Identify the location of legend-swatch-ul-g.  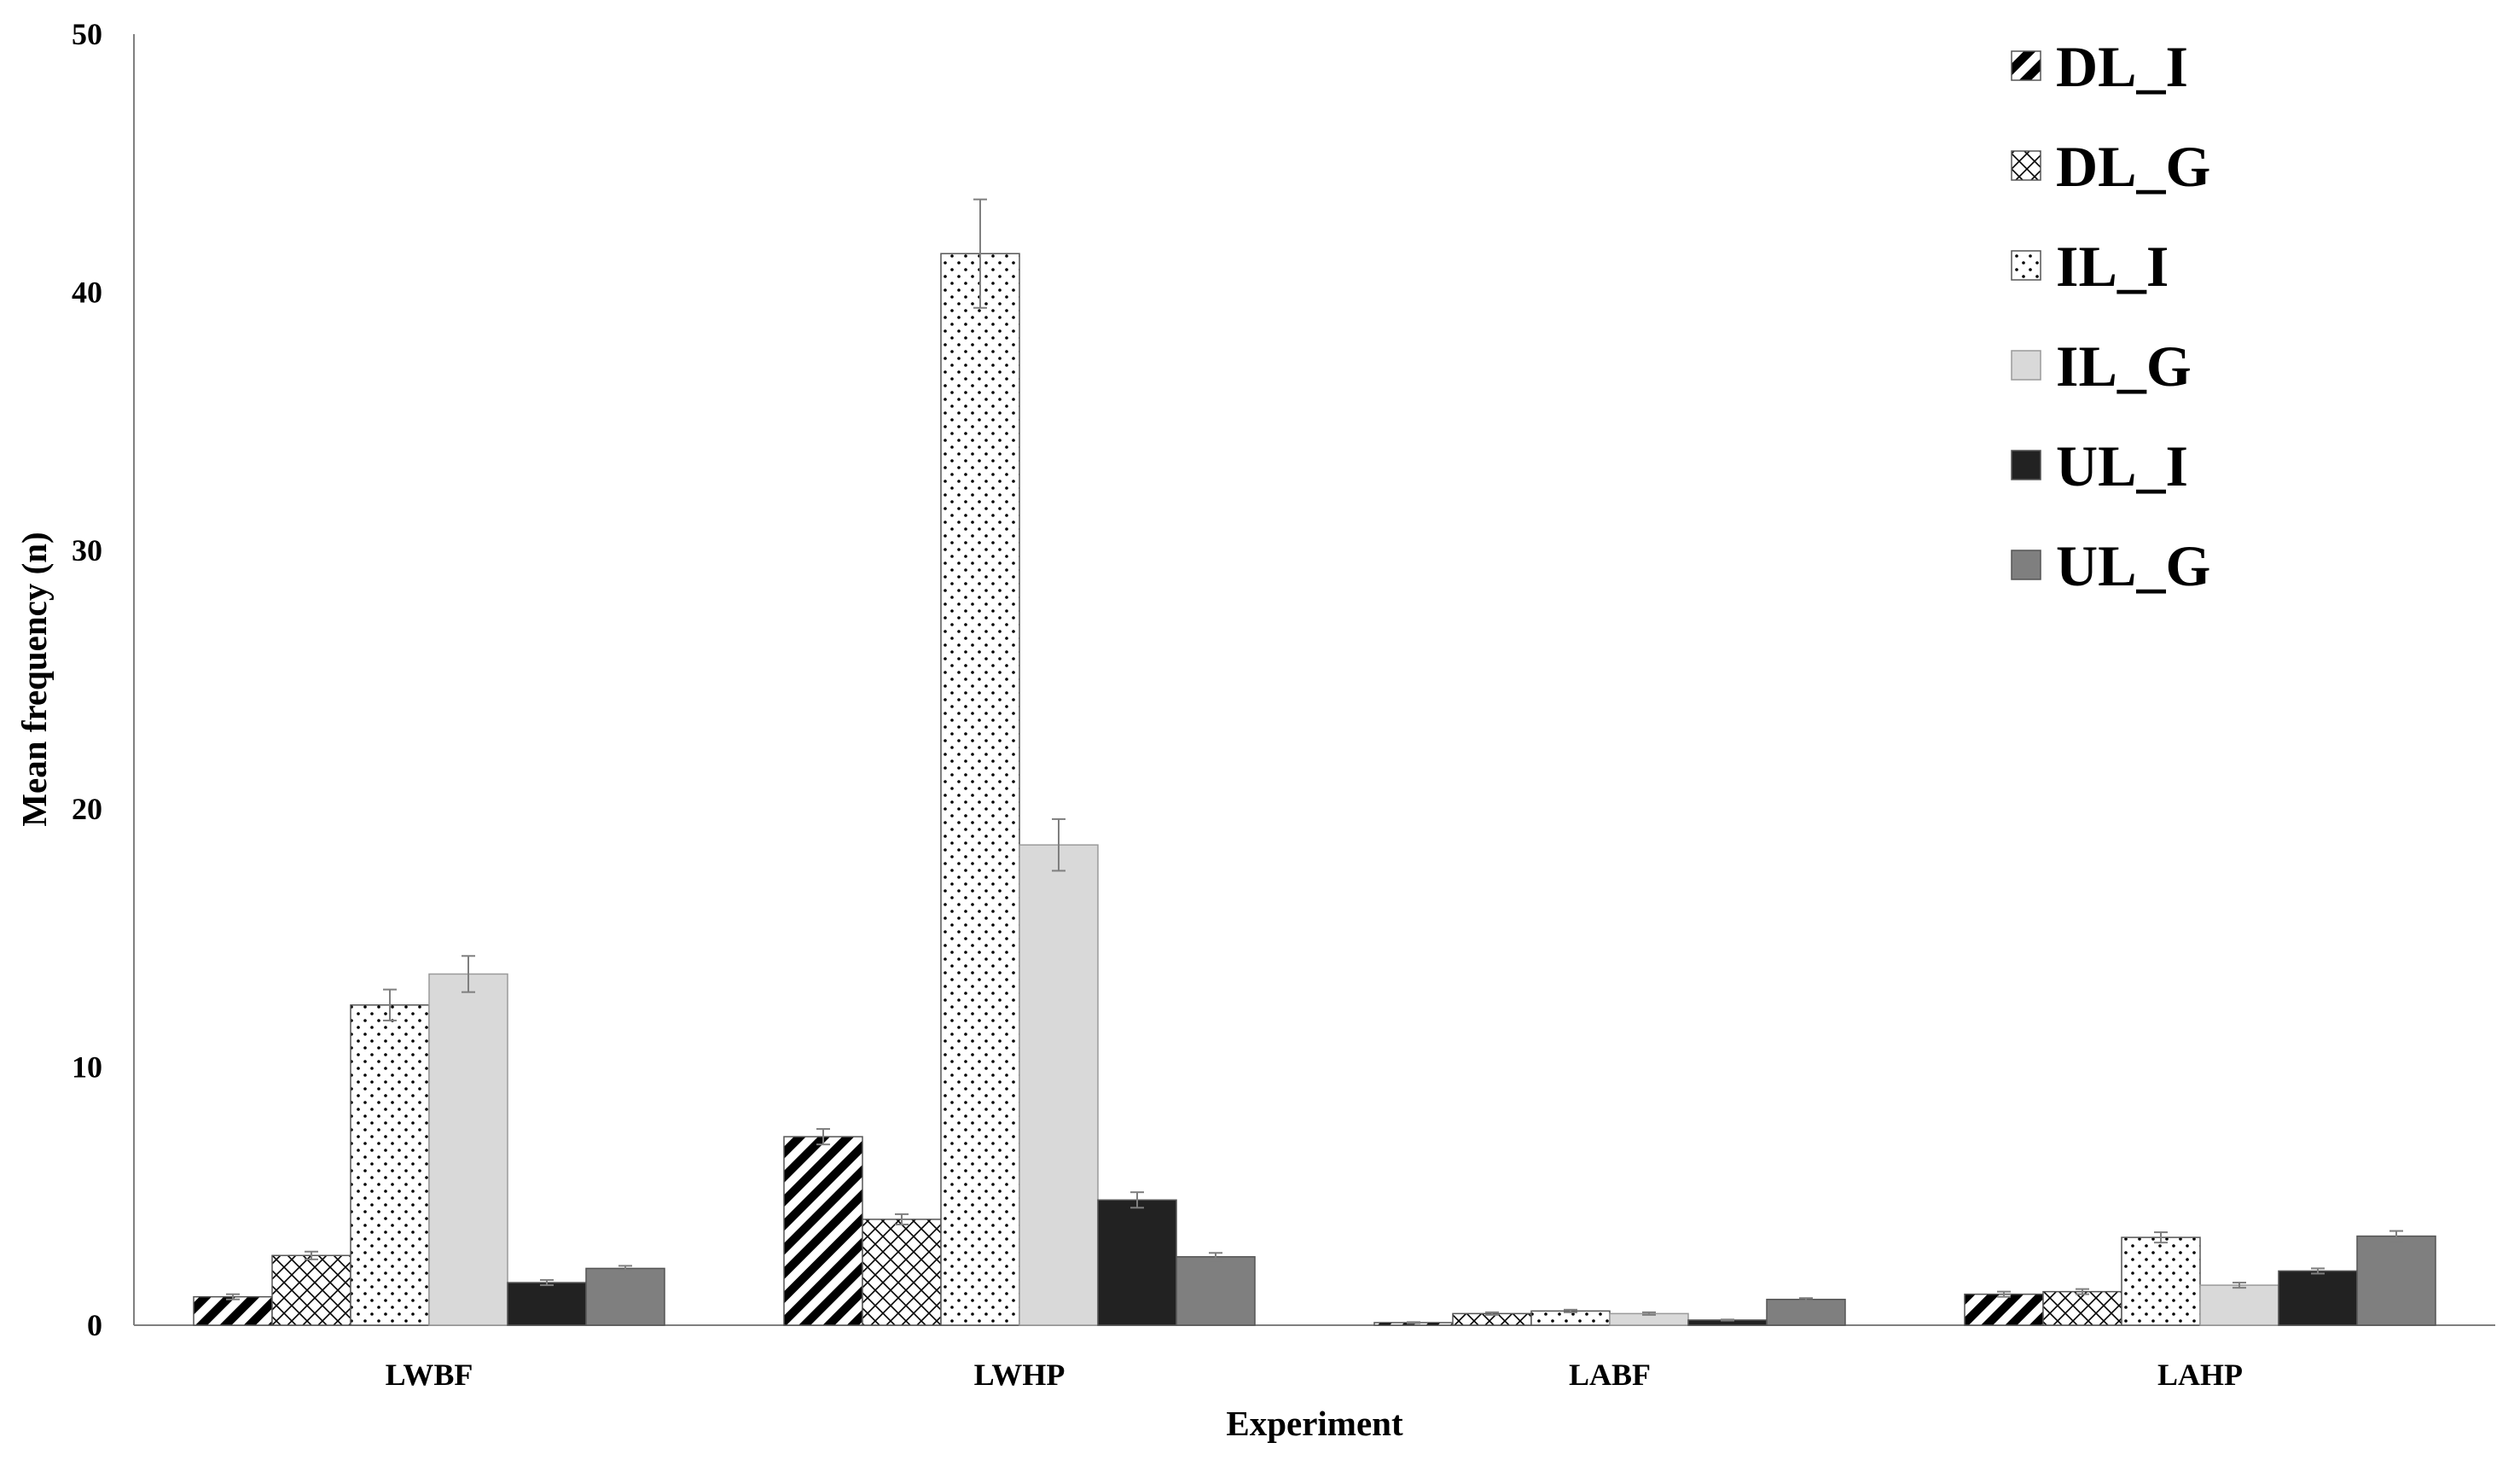
(2026, 565).